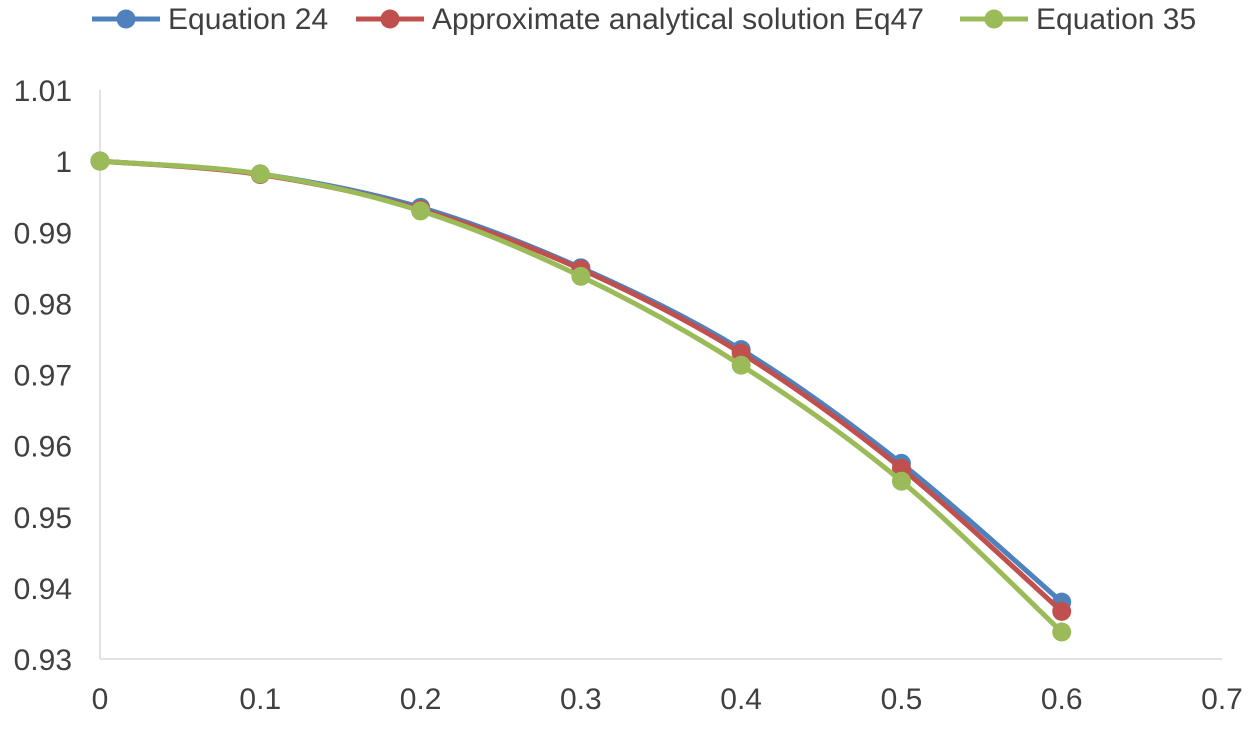 This screenshot has height=729, width=1258. I want to click on legend-label: Approximate analytical solution Eq47, so click(678, 19).